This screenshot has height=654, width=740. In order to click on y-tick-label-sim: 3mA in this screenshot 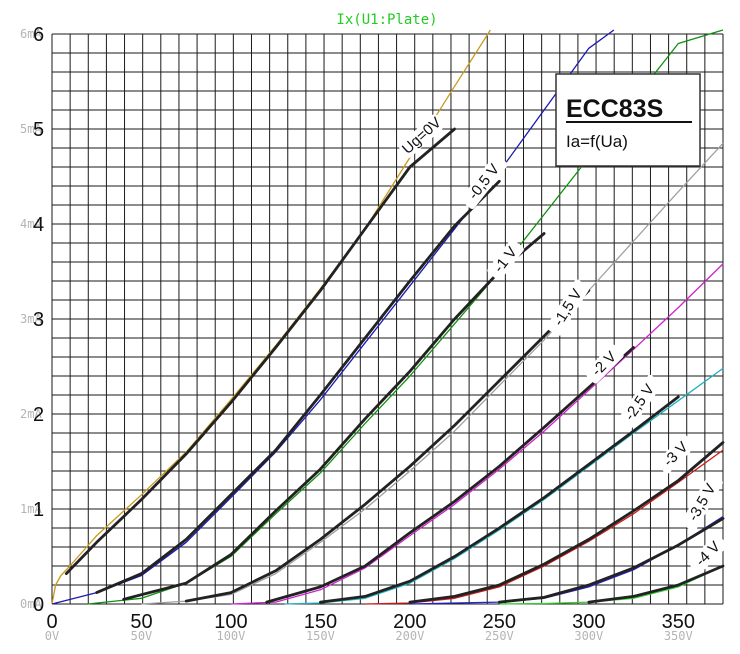, I will do `click(31, 319)`.